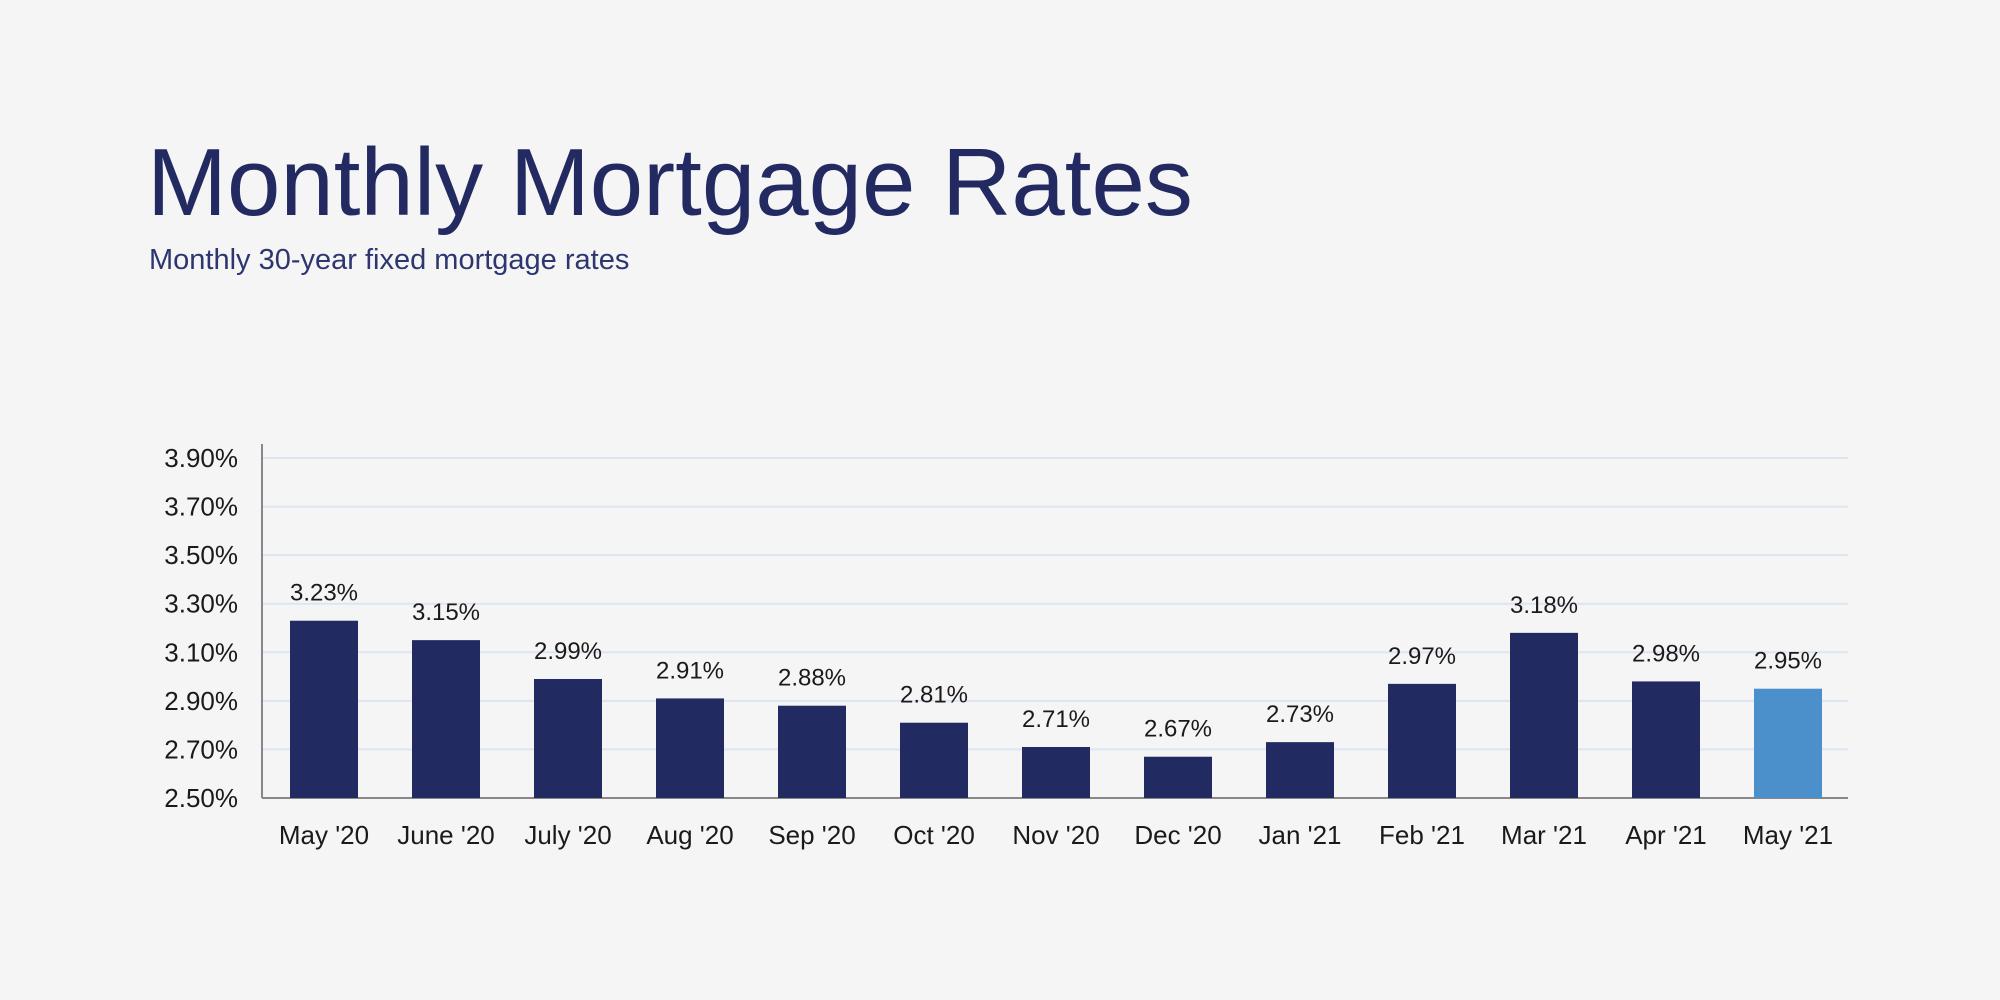 The image size is (2000, 1000). What do you see at coordinates (1299, 835) in the screenshot?
I see `x-tick-label: Jan '21` at bounding box center [1299, 835].